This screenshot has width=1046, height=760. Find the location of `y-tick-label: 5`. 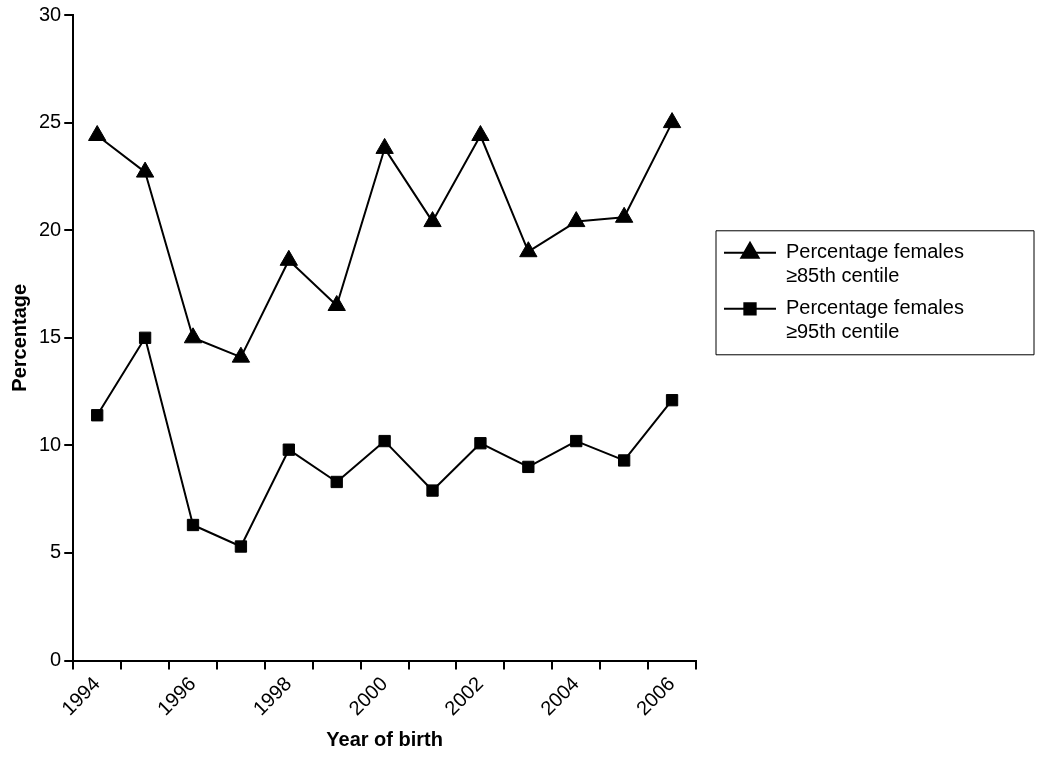

y-tick-label: 5 is located at coordinates (56, 551).